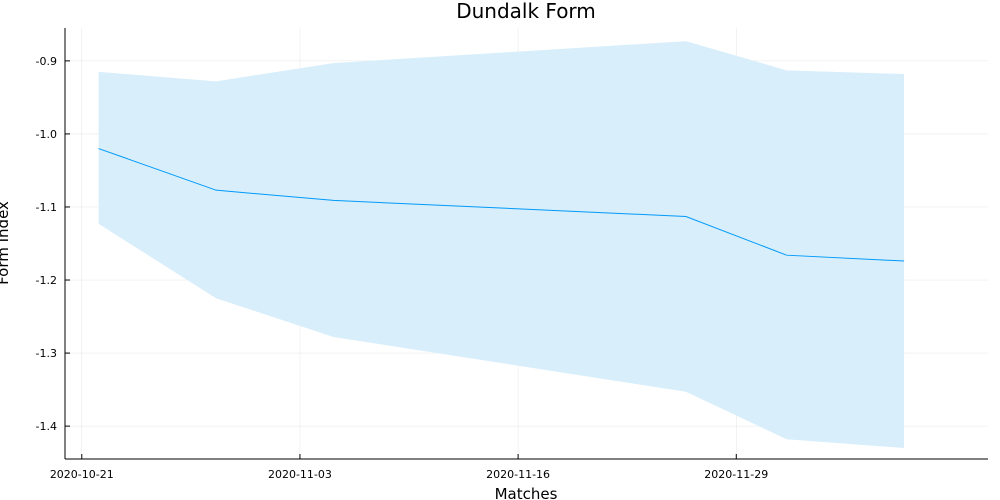 This screenshot has height=500, width=1000. Describe the element at coordinates (518, 474) in the screenshot. I see `x-tick-label: 2020-11-16` at that location.